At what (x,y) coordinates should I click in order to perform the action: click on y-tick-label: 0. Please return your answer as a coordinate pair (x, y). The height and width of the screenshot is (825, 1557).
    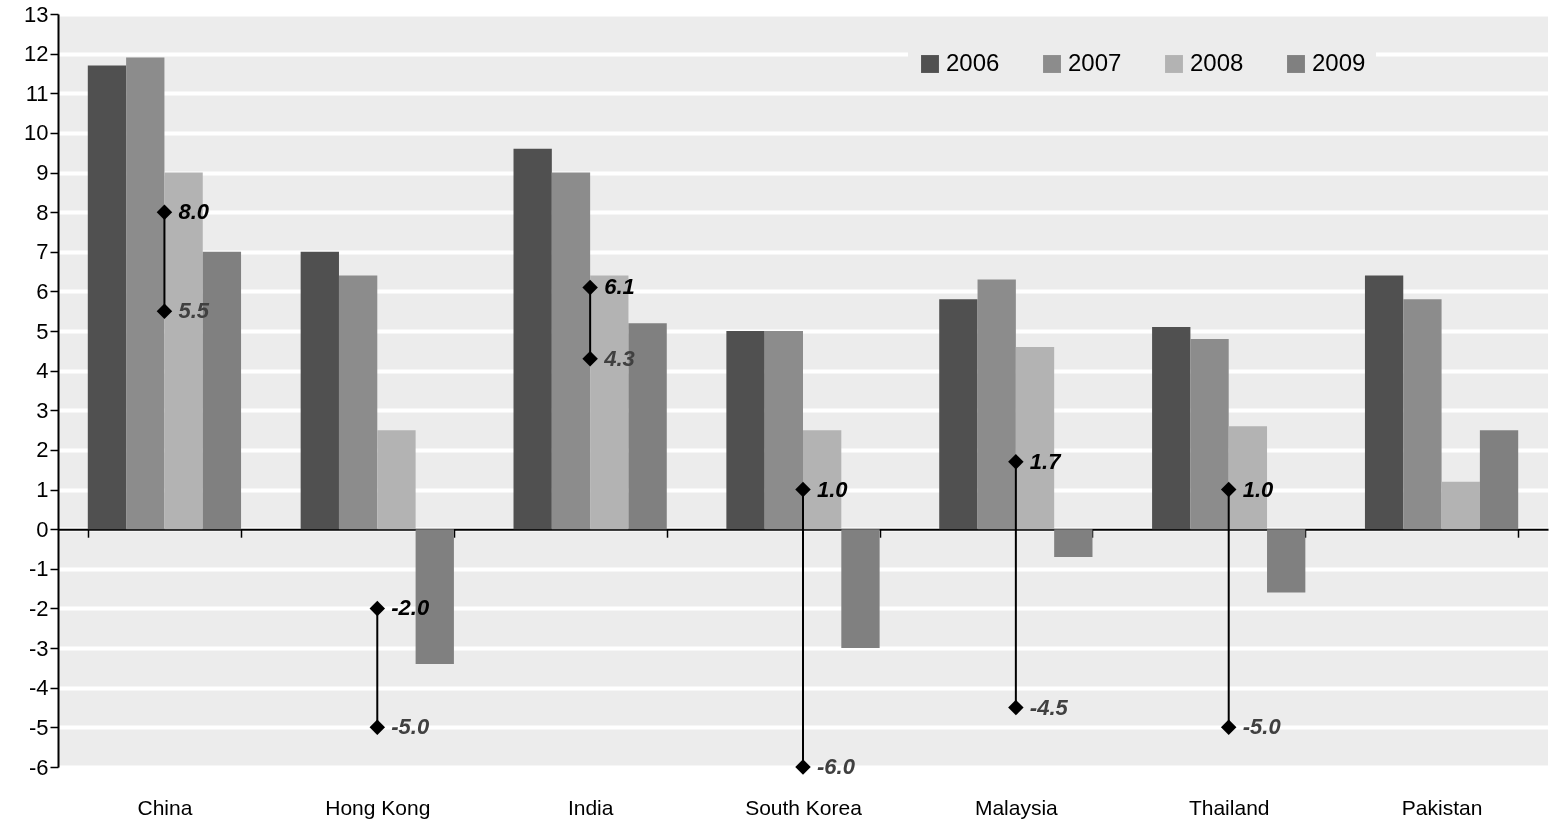
    Looking at the image, I should click on (42, 529).